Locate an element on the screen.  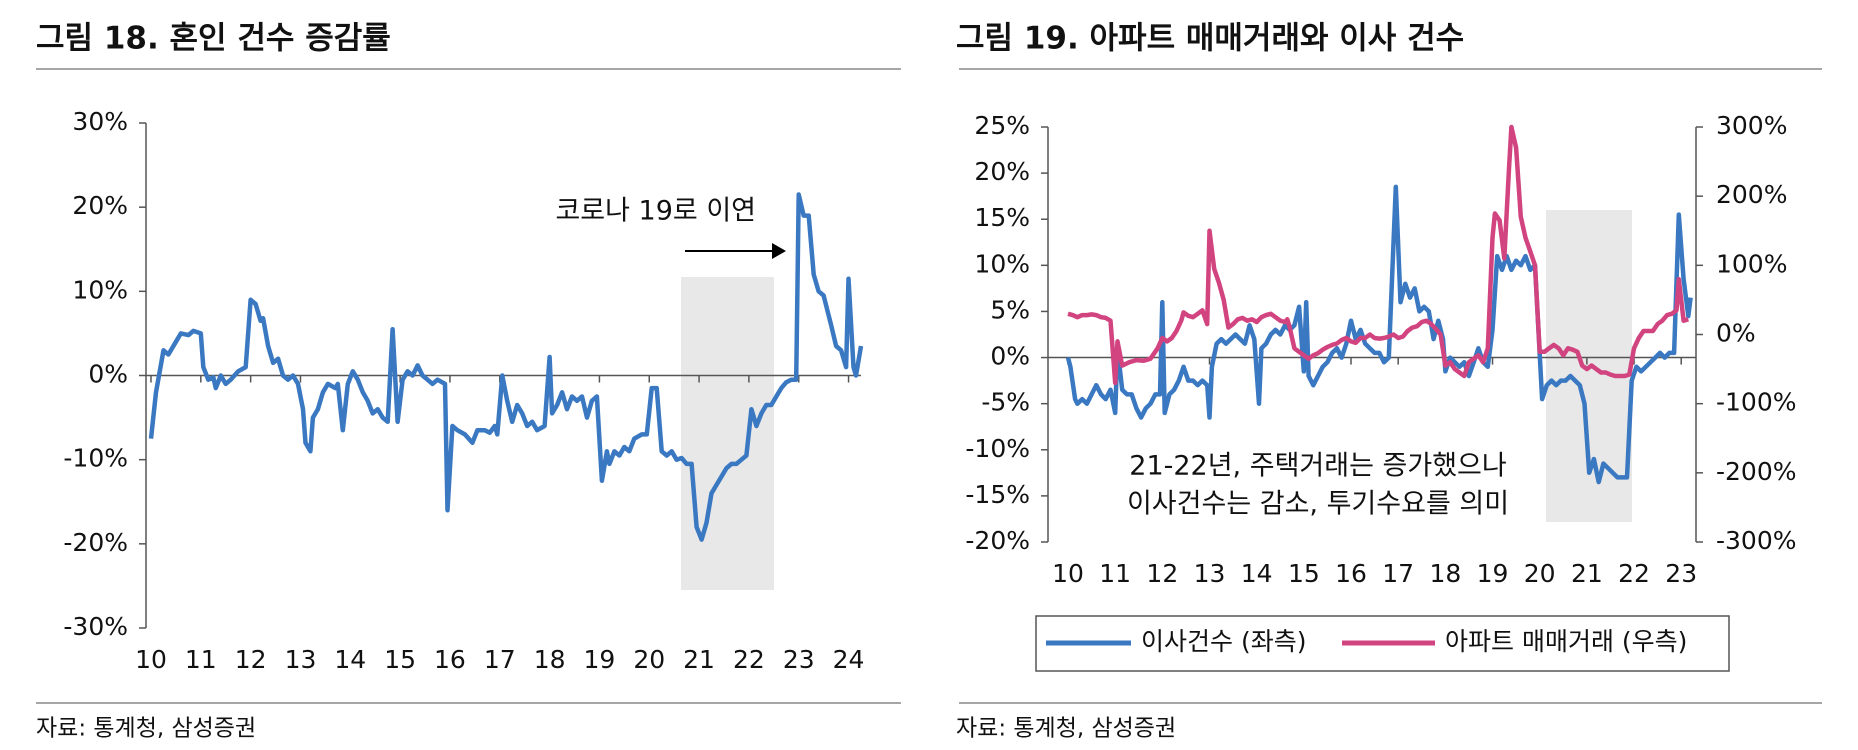
y2-tick-label: 300% is located at coordinates (1751, 125).